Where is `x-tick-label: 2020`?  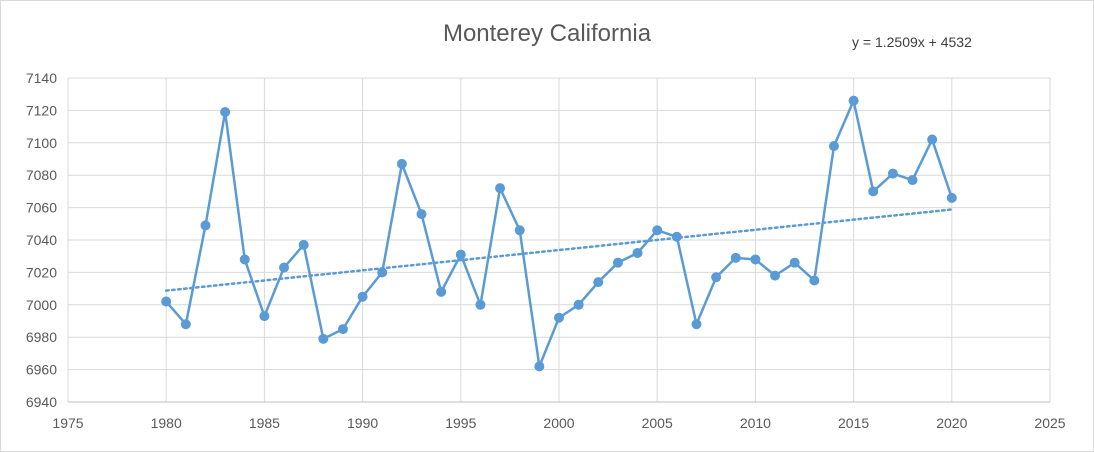
x-tick-label: 2020 is located at coordinates (951, 423).